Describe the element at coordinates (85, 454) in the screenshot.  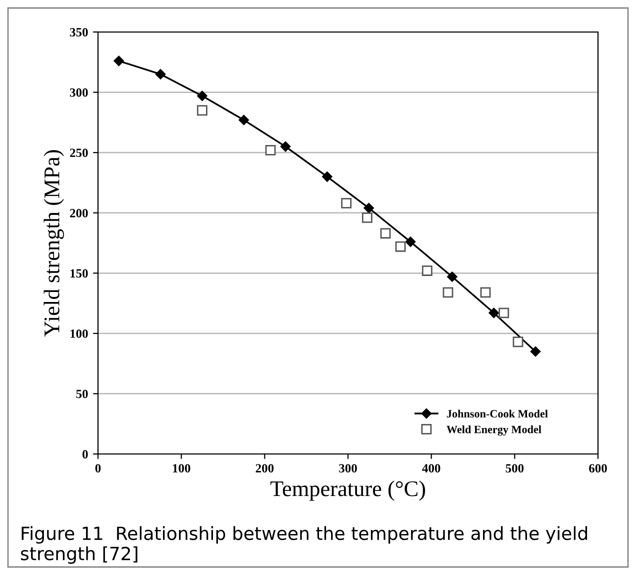
I see `y-tick-label: 0` at that location.